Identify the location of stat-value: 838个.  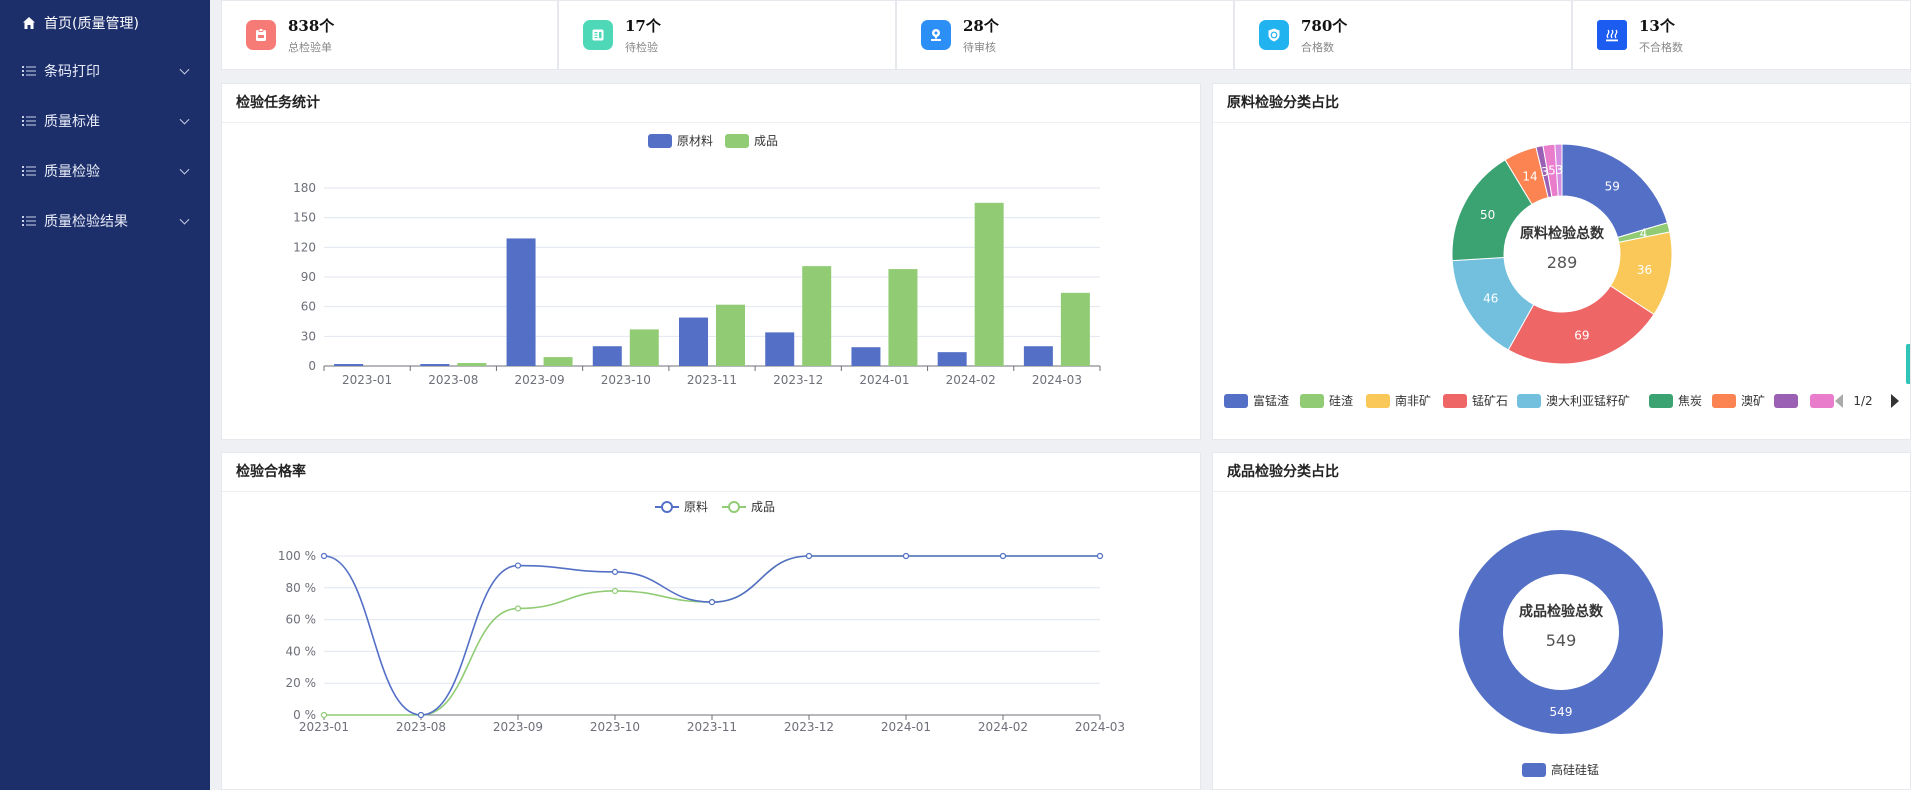
(311, 26).